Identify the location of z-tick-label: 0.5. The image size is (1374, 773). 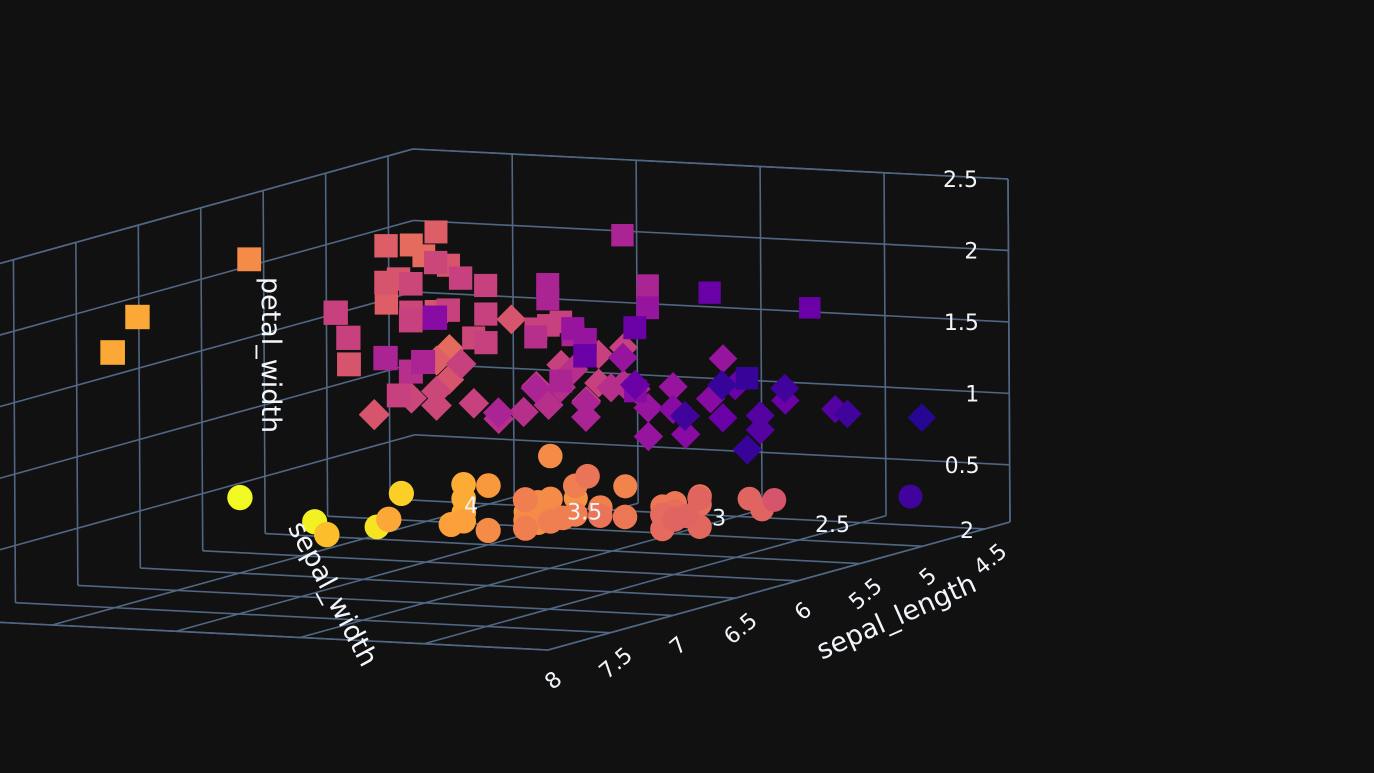
(962, 466).